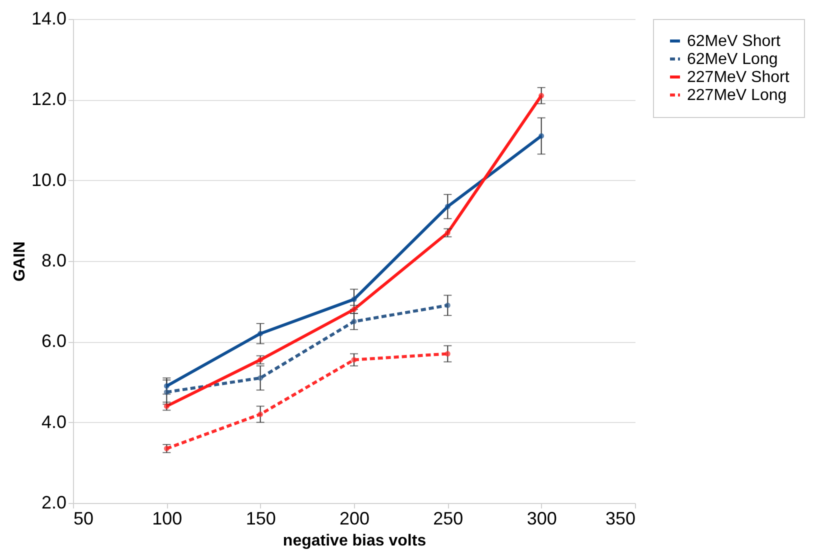 This screenshot has width=815, height=558. Describe the element at coordinates (167, 518) in the screenshot. I see `x-tick-label: 100` at that location.